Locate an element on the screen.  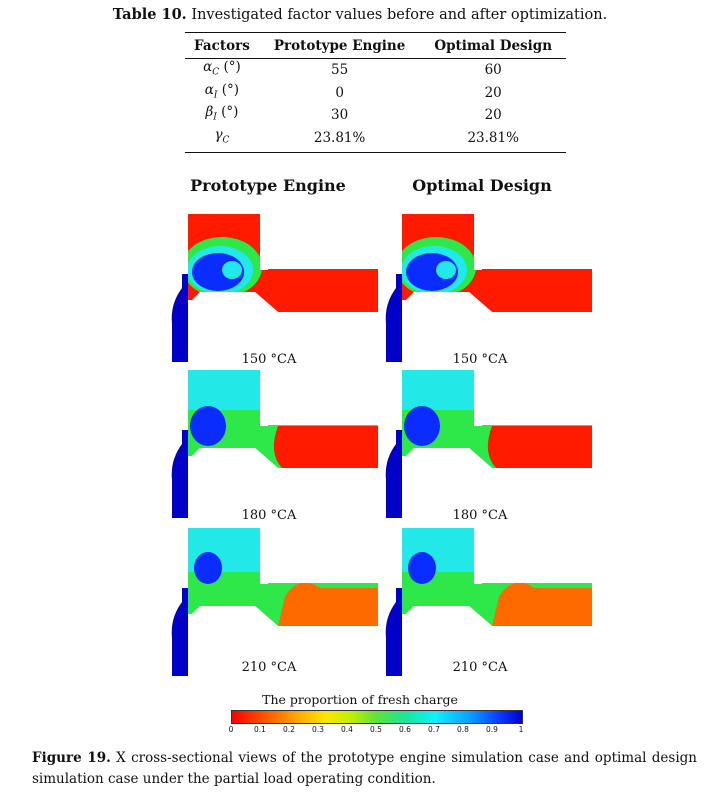
colorbar-tick: 0.8 is located at coordinates (463, 729).